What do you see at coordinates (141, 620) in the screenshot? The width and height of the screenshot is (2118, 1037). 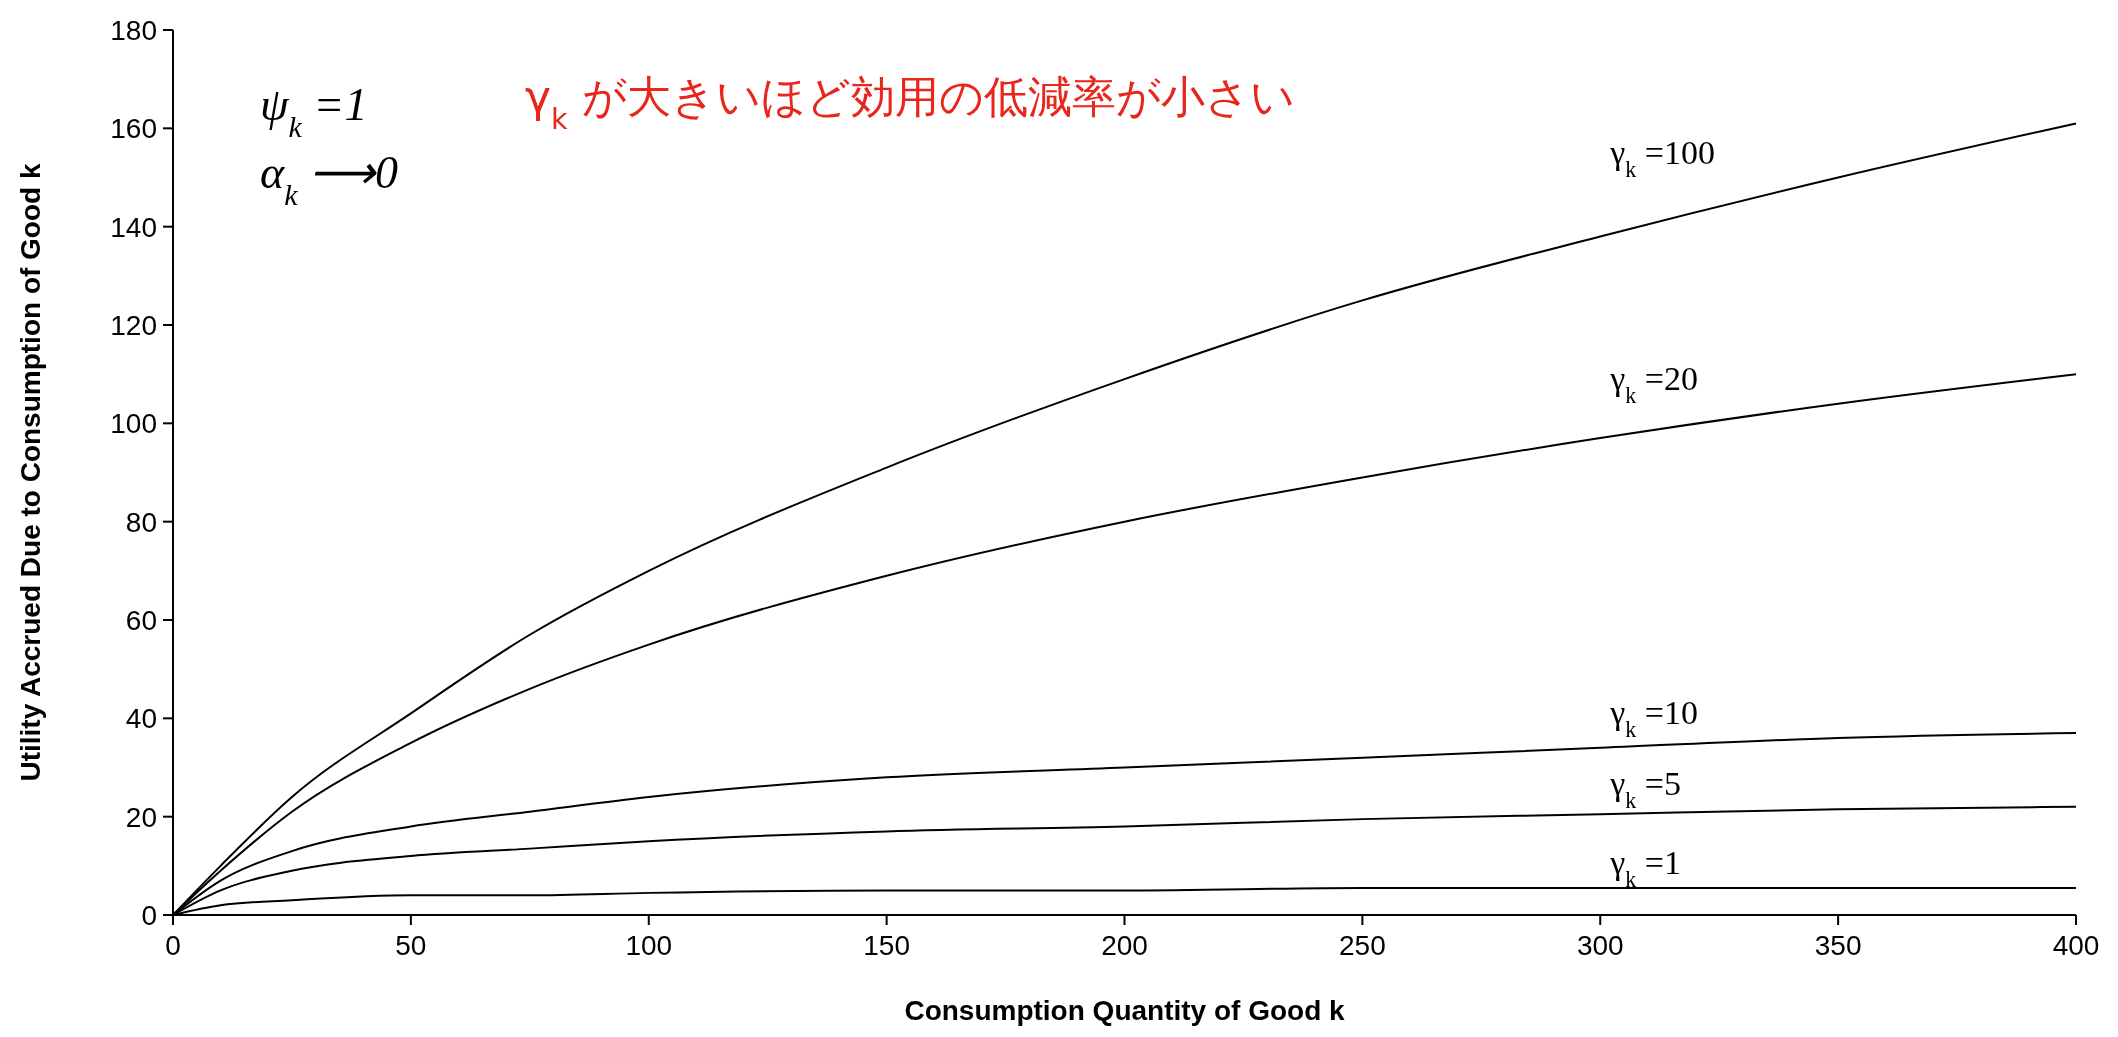 I see `y-tick-label: 60` at bounding box center [141, 620].